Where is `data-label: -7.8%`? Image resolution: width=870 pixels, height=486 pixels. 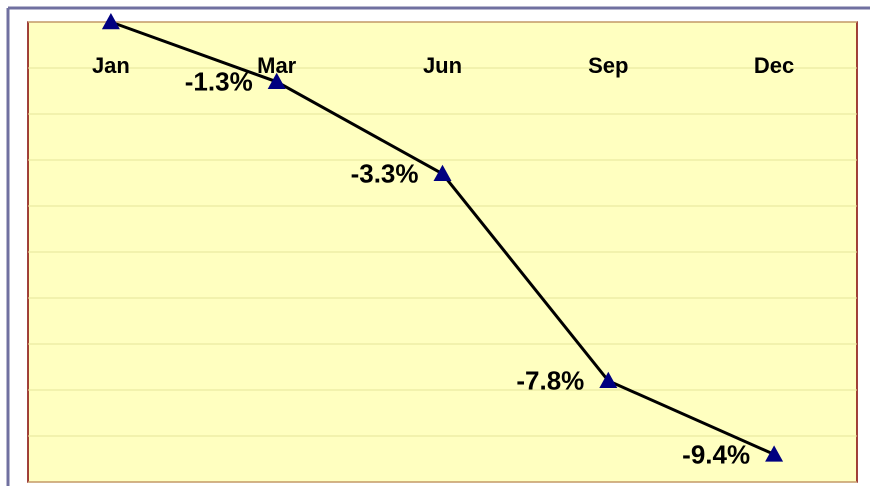
data-label: -7.8% is located at coordinates (550, 381).